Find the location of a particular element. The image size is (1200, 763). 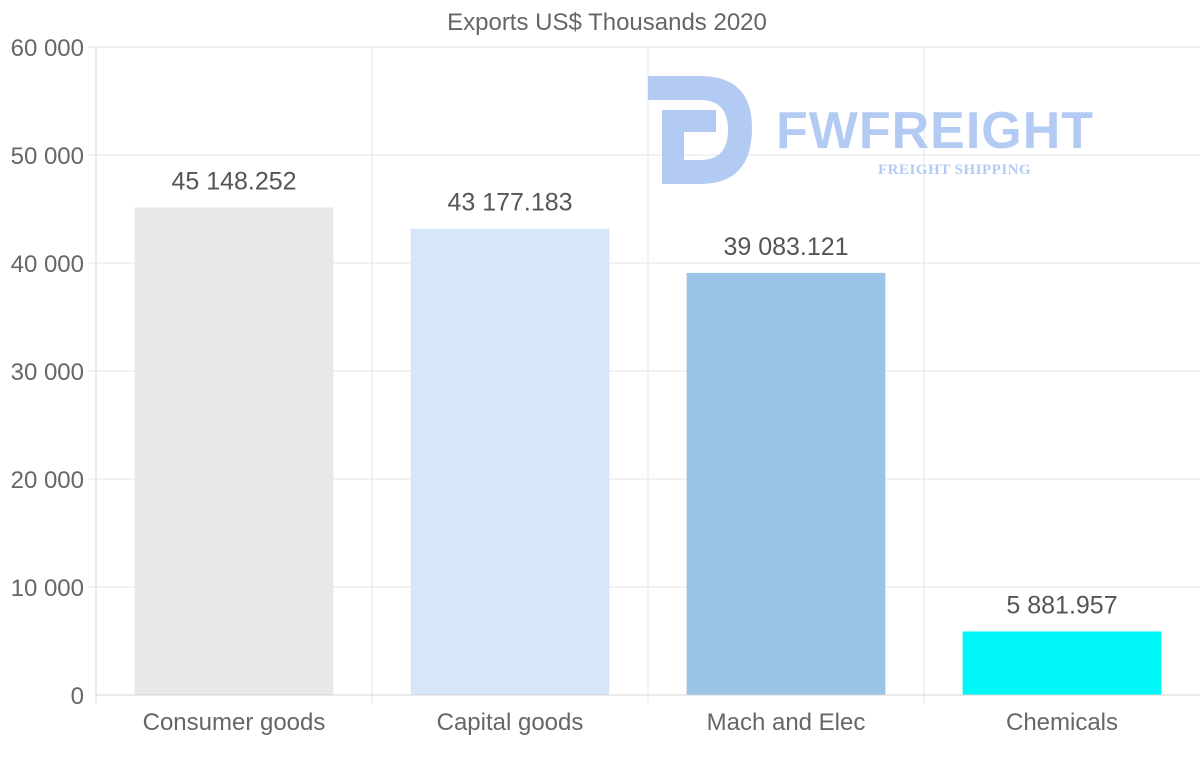

bar-value-label: 5 881.957 is located at coordinates (1061, 605).